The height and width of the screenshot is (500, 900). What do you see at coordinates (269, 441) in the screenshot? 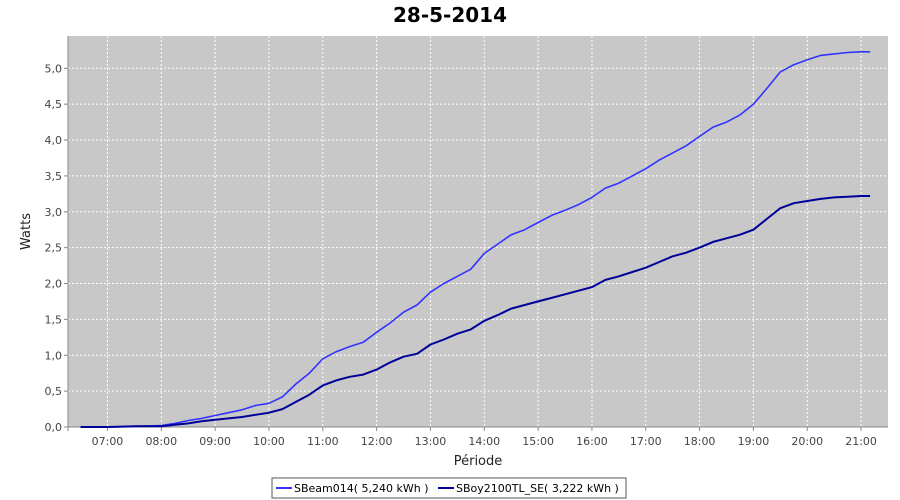
I see `x-tick-label: 10:00` at bounding box center [269, 441].